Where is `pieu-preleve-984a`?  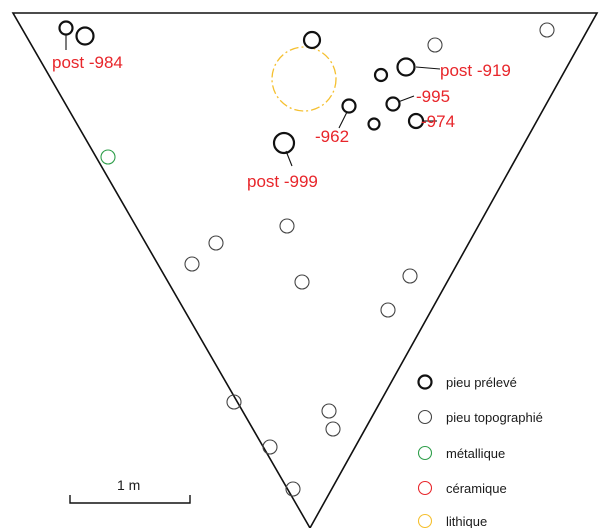
pieu-preleve-984a is located at coordinates (66, 28).